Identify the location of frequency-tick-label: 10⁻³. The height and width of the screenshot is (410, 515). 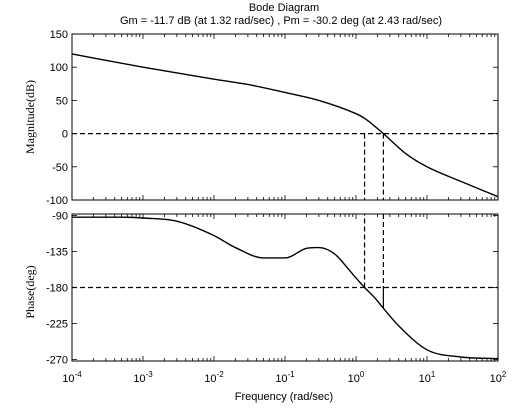
(143, 377).